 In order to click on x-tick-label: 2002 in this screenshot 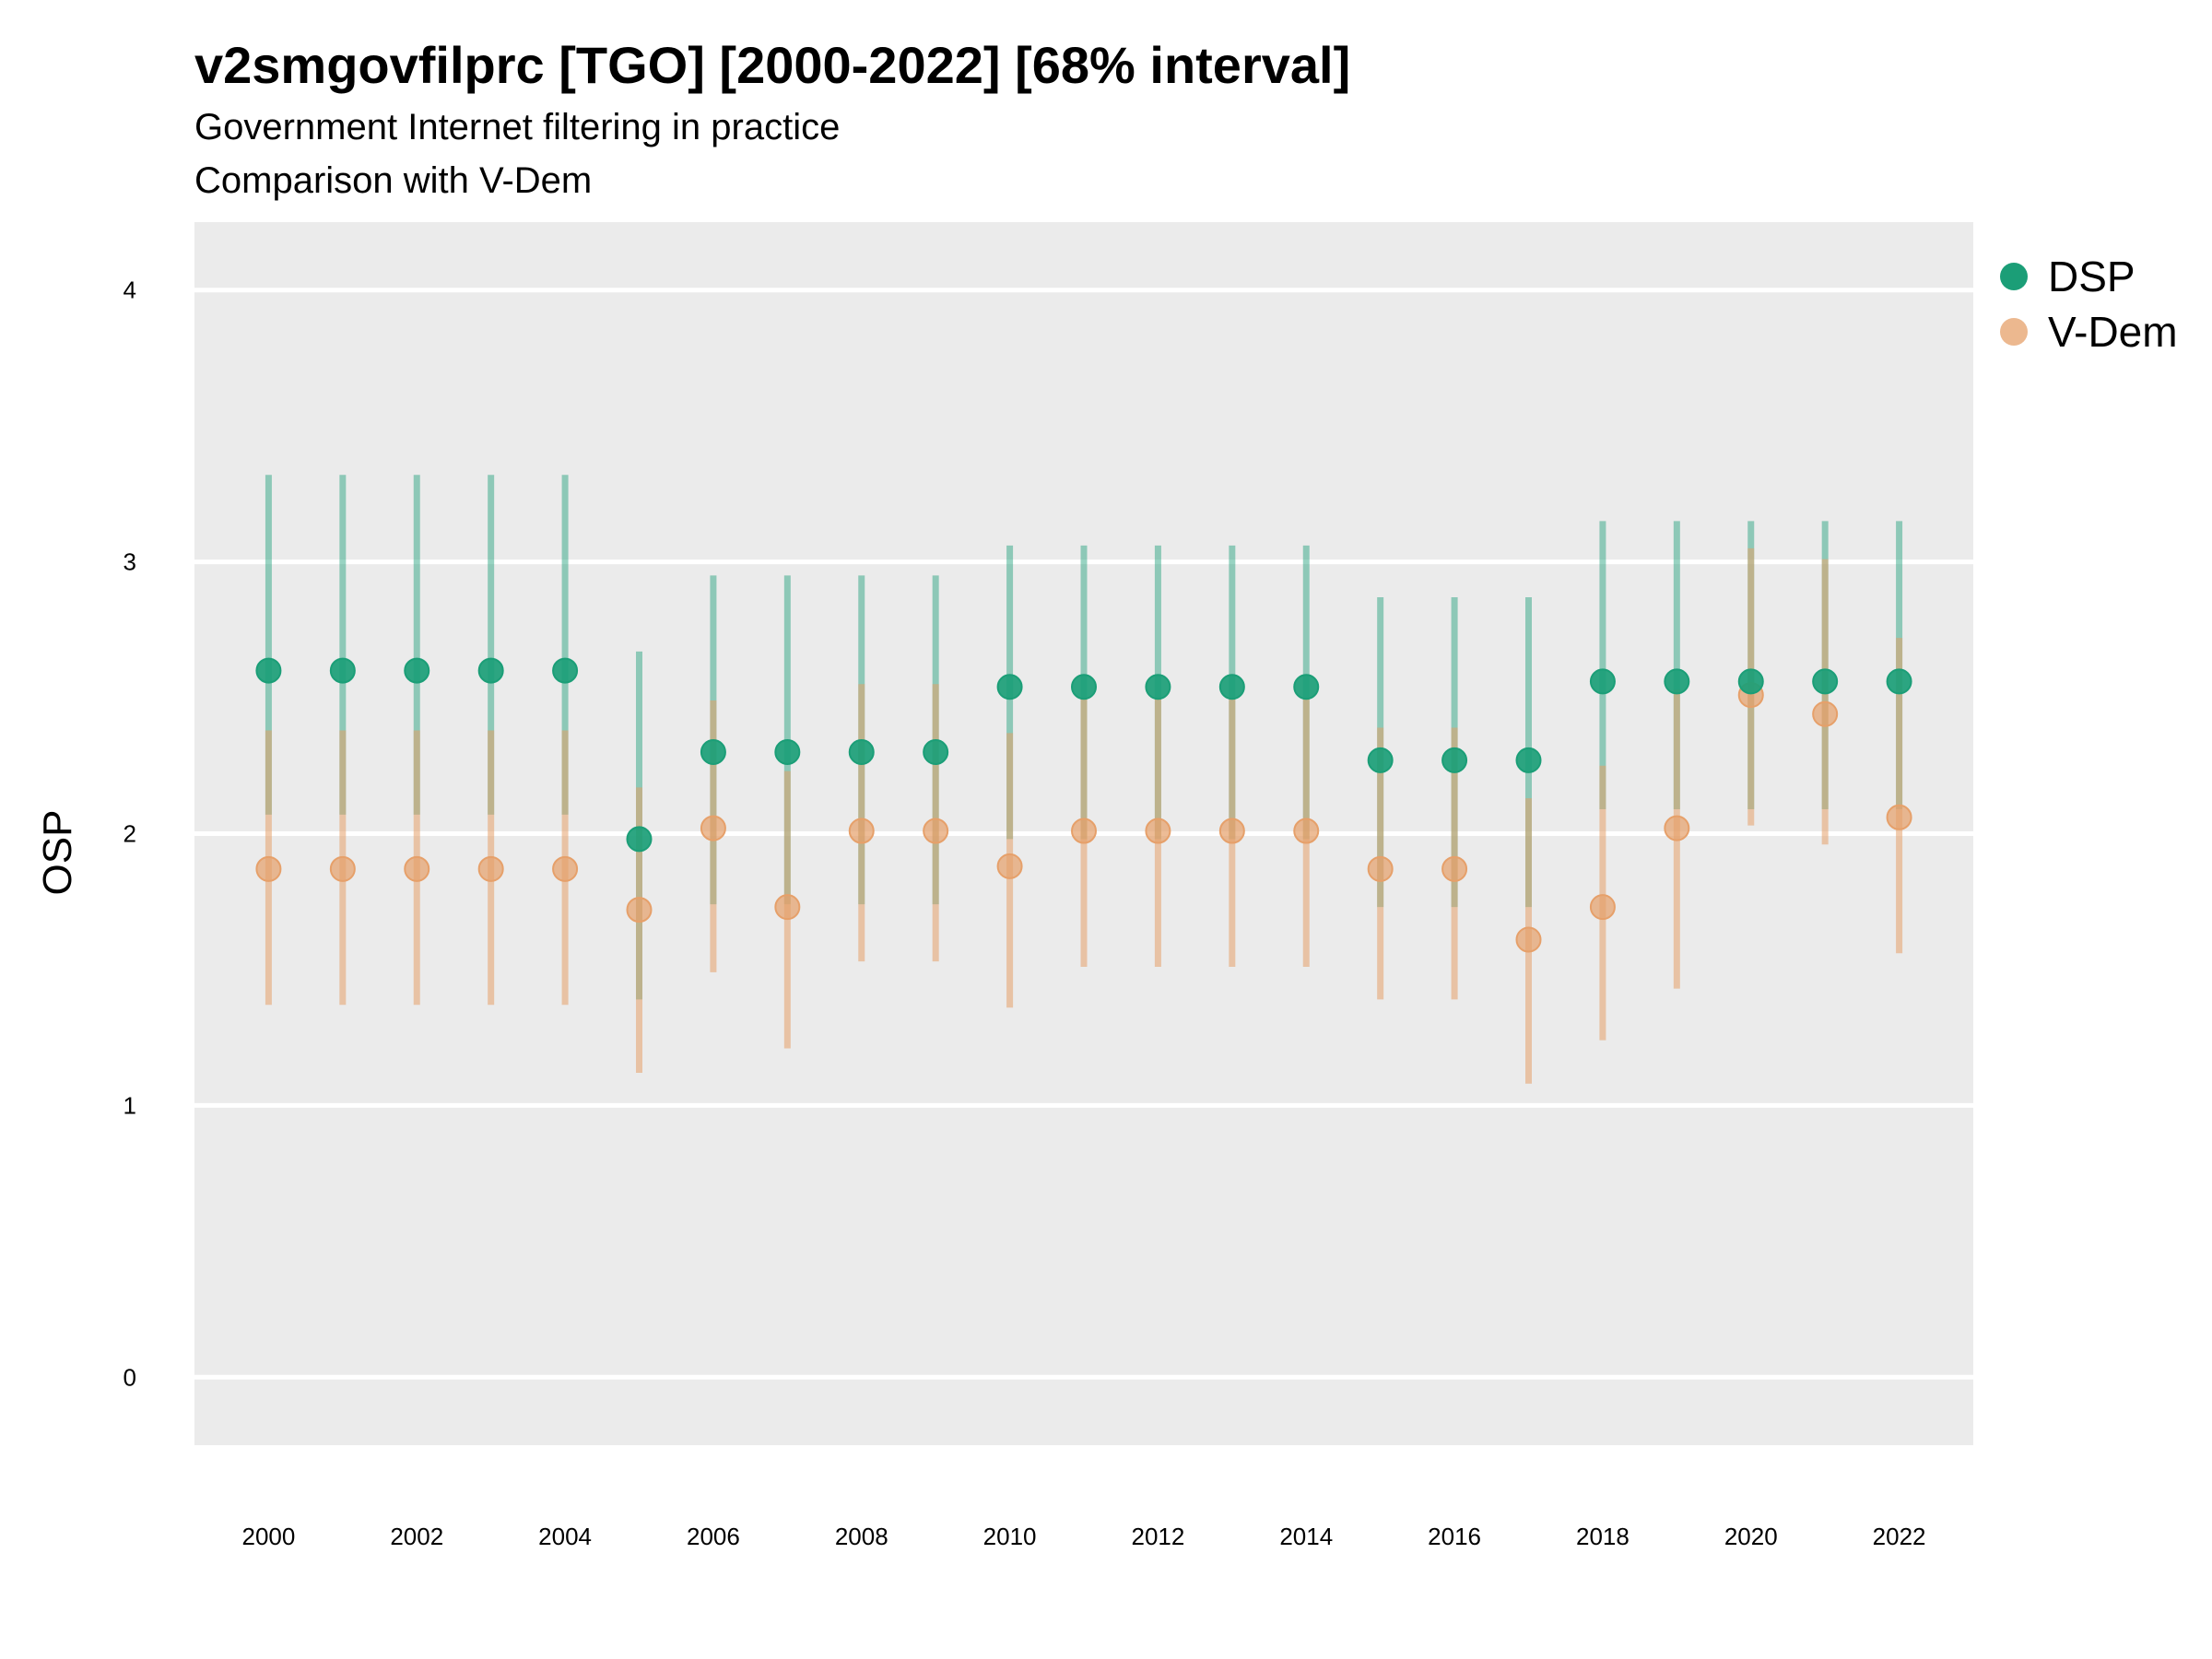, I will do `click(416, 1536)`.